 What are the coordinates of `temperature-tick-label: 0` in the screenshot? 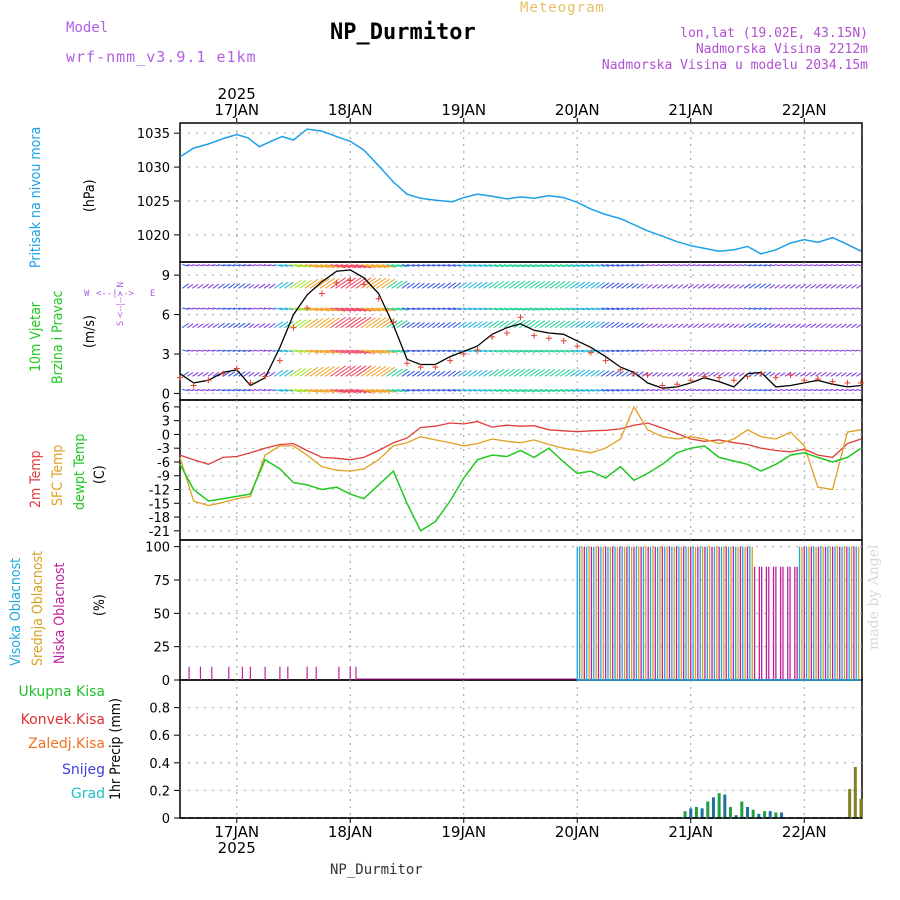 It's located at (166, 435).